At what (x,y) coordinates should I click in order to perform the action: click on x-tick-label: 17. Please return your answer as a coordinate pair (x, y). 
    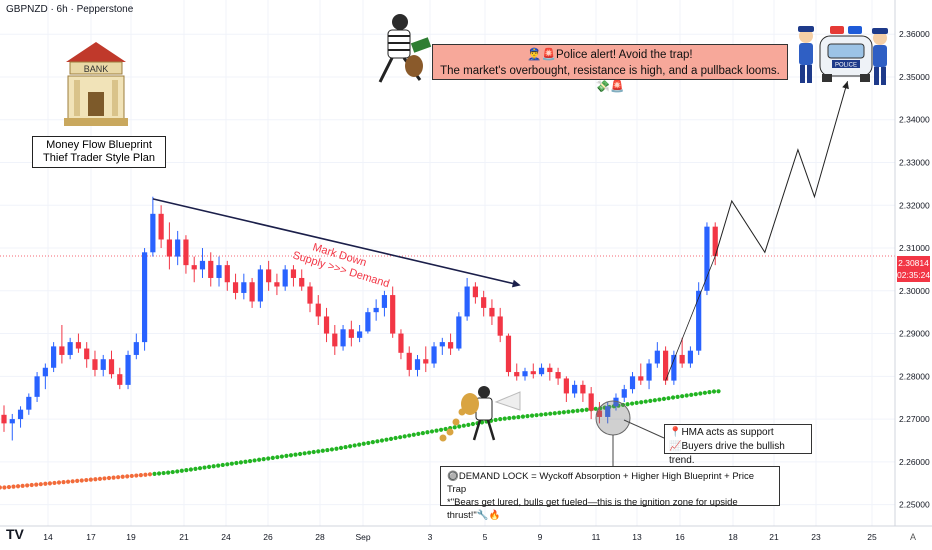
    Looking at the image, I should click on (91, 537).